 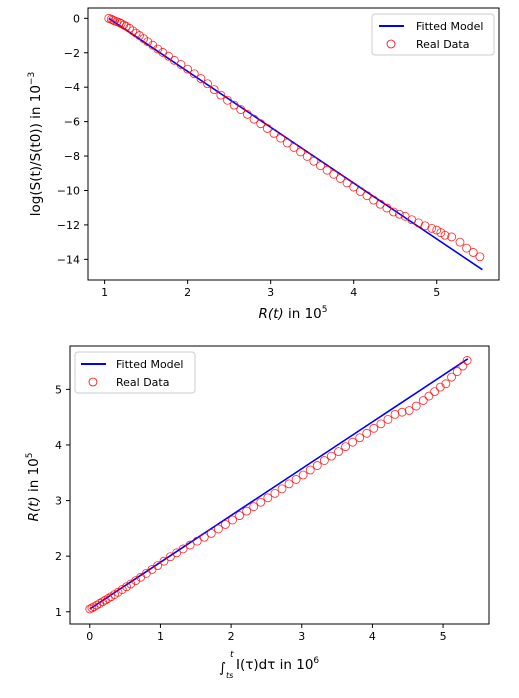 What do you see at coordinates (58, 445) in the screenshot?
I see `chart-bottom-ytick-label: 4` at bounding box center [58, 445].